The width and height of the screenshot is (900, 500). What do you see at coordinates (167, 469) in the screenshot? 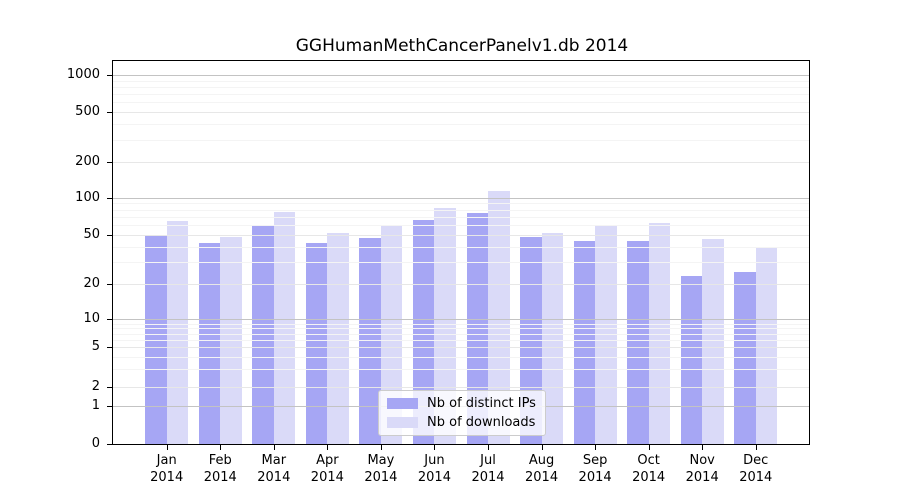
I see `x-tick-label-jan: Jan 2014` at bounding box center [167, 469].